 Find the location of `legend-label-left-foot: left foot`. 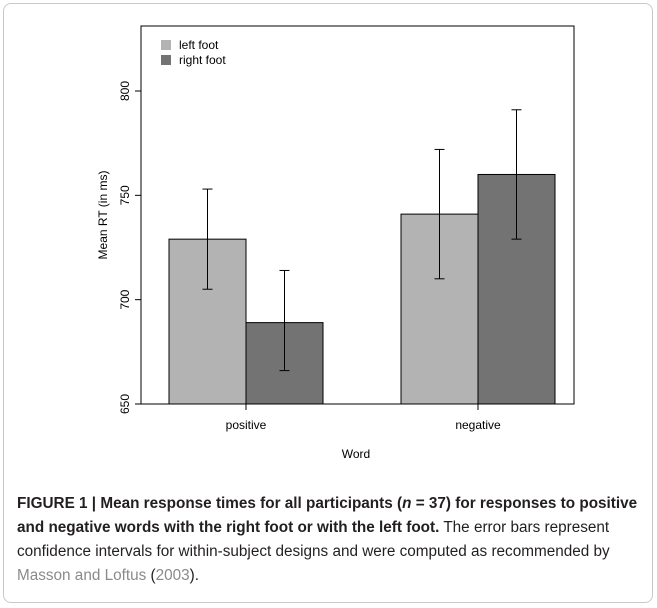

legend-label-left-foot: left foot is located at coordinates (199, 45).